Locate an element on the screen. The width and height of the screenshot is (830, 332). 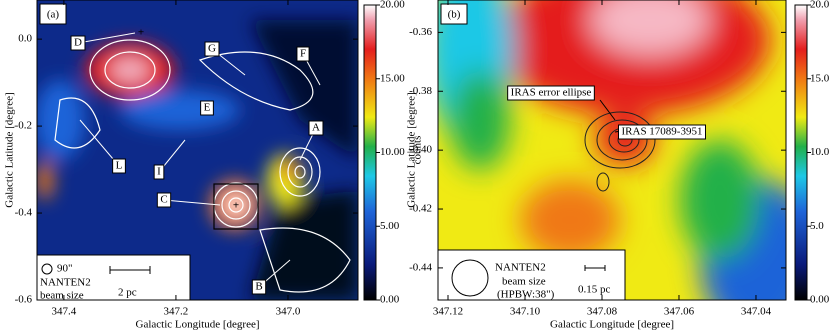
x-tick-label: 347.08 is located at coordinates (602, 312).